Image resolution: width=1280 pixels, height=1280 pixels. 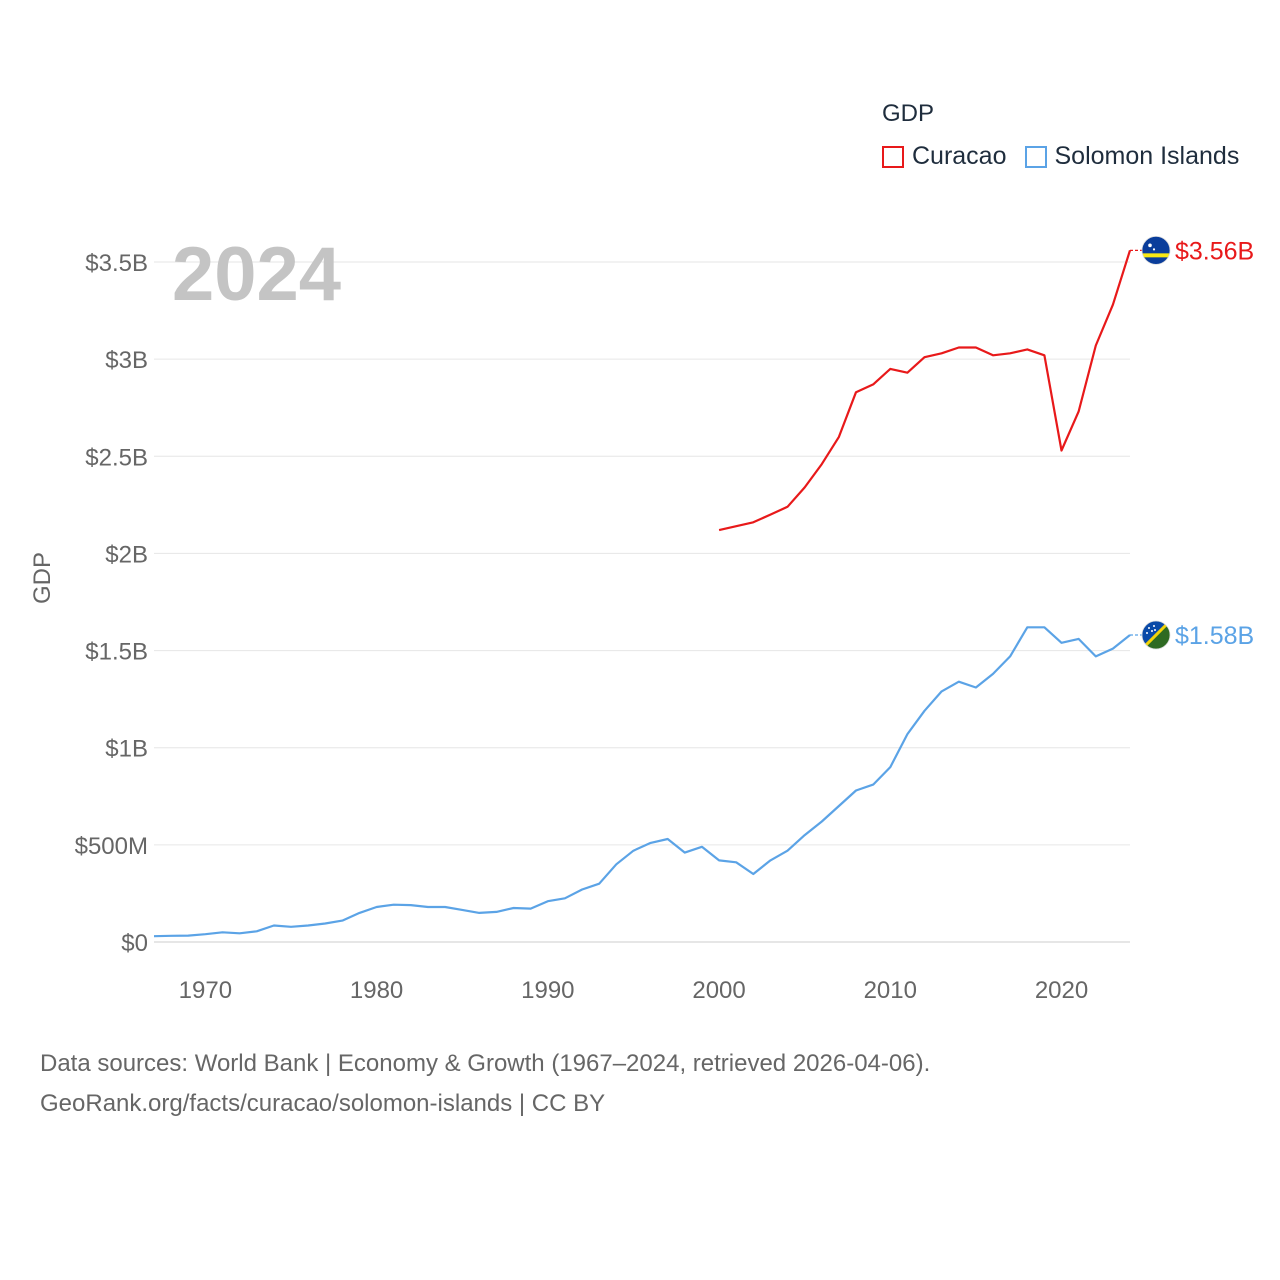 I want to click on series-line-curacao, so click(x=925, y=390).